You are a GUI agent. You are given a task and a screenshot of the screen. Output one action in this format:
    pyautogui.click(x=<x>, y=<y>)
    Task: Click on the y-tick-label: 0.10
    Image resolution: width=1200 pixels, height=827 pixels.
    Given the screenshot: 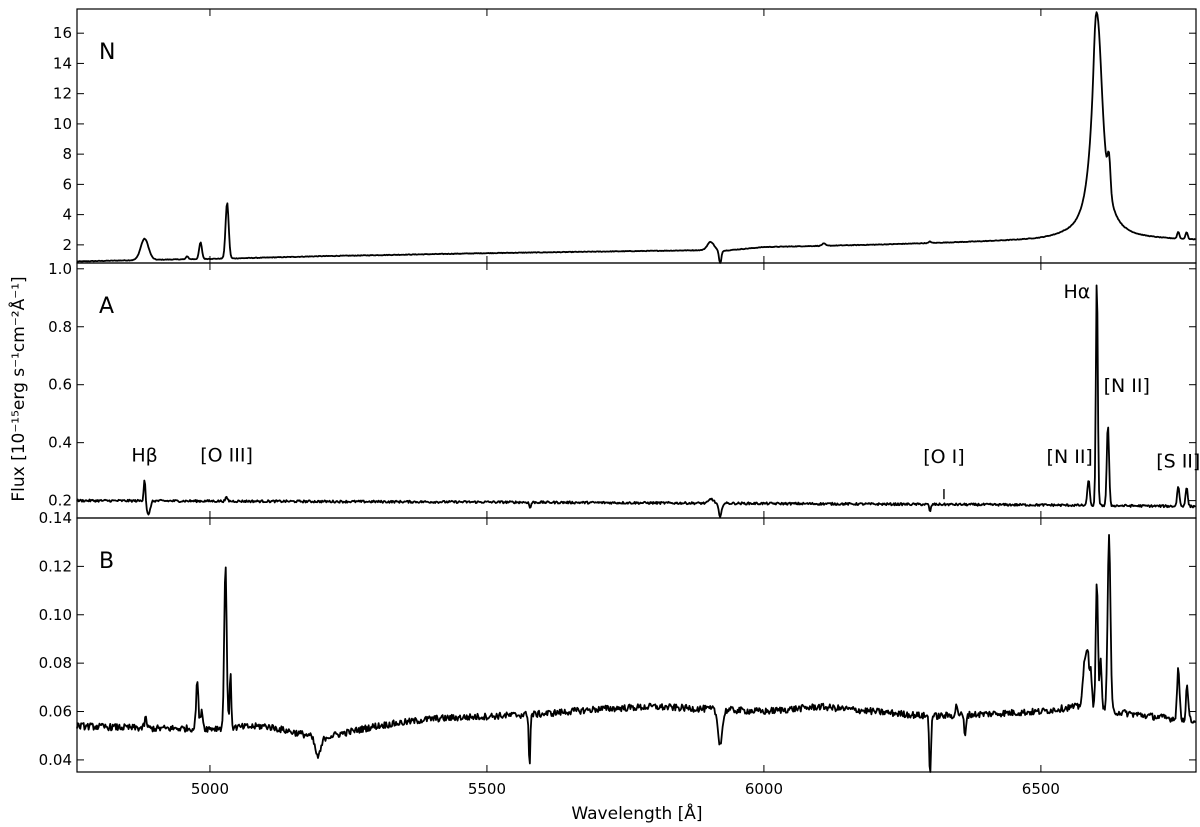 What is the action you would take?
    pyautogui.click(x=55, y=615)
    